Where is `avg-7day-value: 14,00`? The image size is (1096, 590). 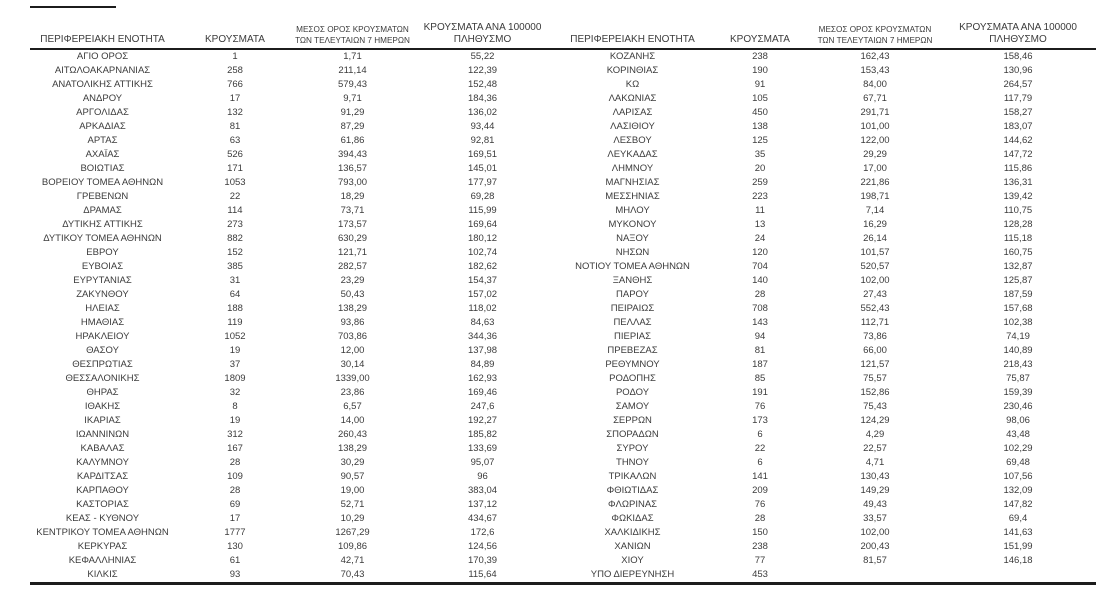 avg-7day-value: 14,00 is located at coordinates (352, 420).